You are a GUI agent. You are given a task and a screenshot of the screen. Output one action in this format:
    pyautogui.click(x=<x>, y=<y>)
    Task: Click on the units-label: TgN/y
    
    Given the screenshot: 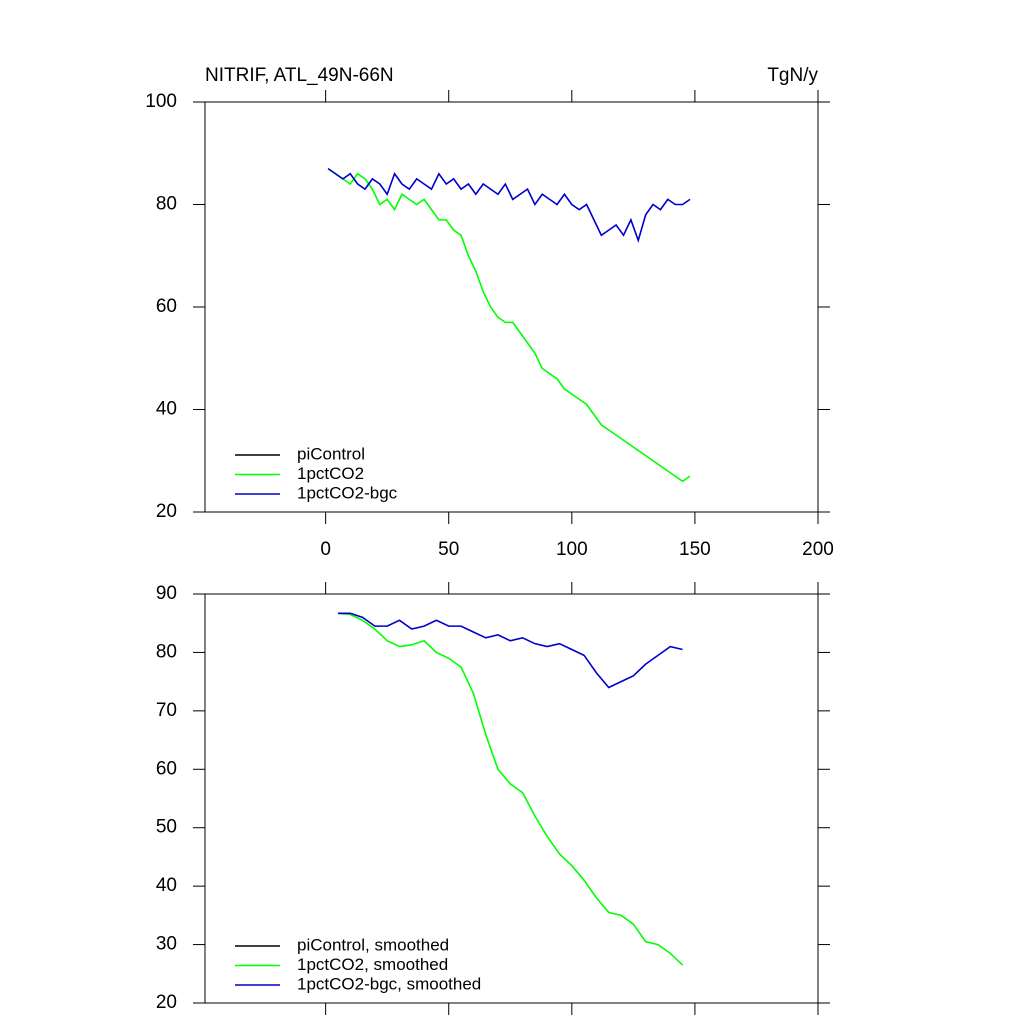 What is the action you would take?
    pyautogui.click(x=792, y=75)
    